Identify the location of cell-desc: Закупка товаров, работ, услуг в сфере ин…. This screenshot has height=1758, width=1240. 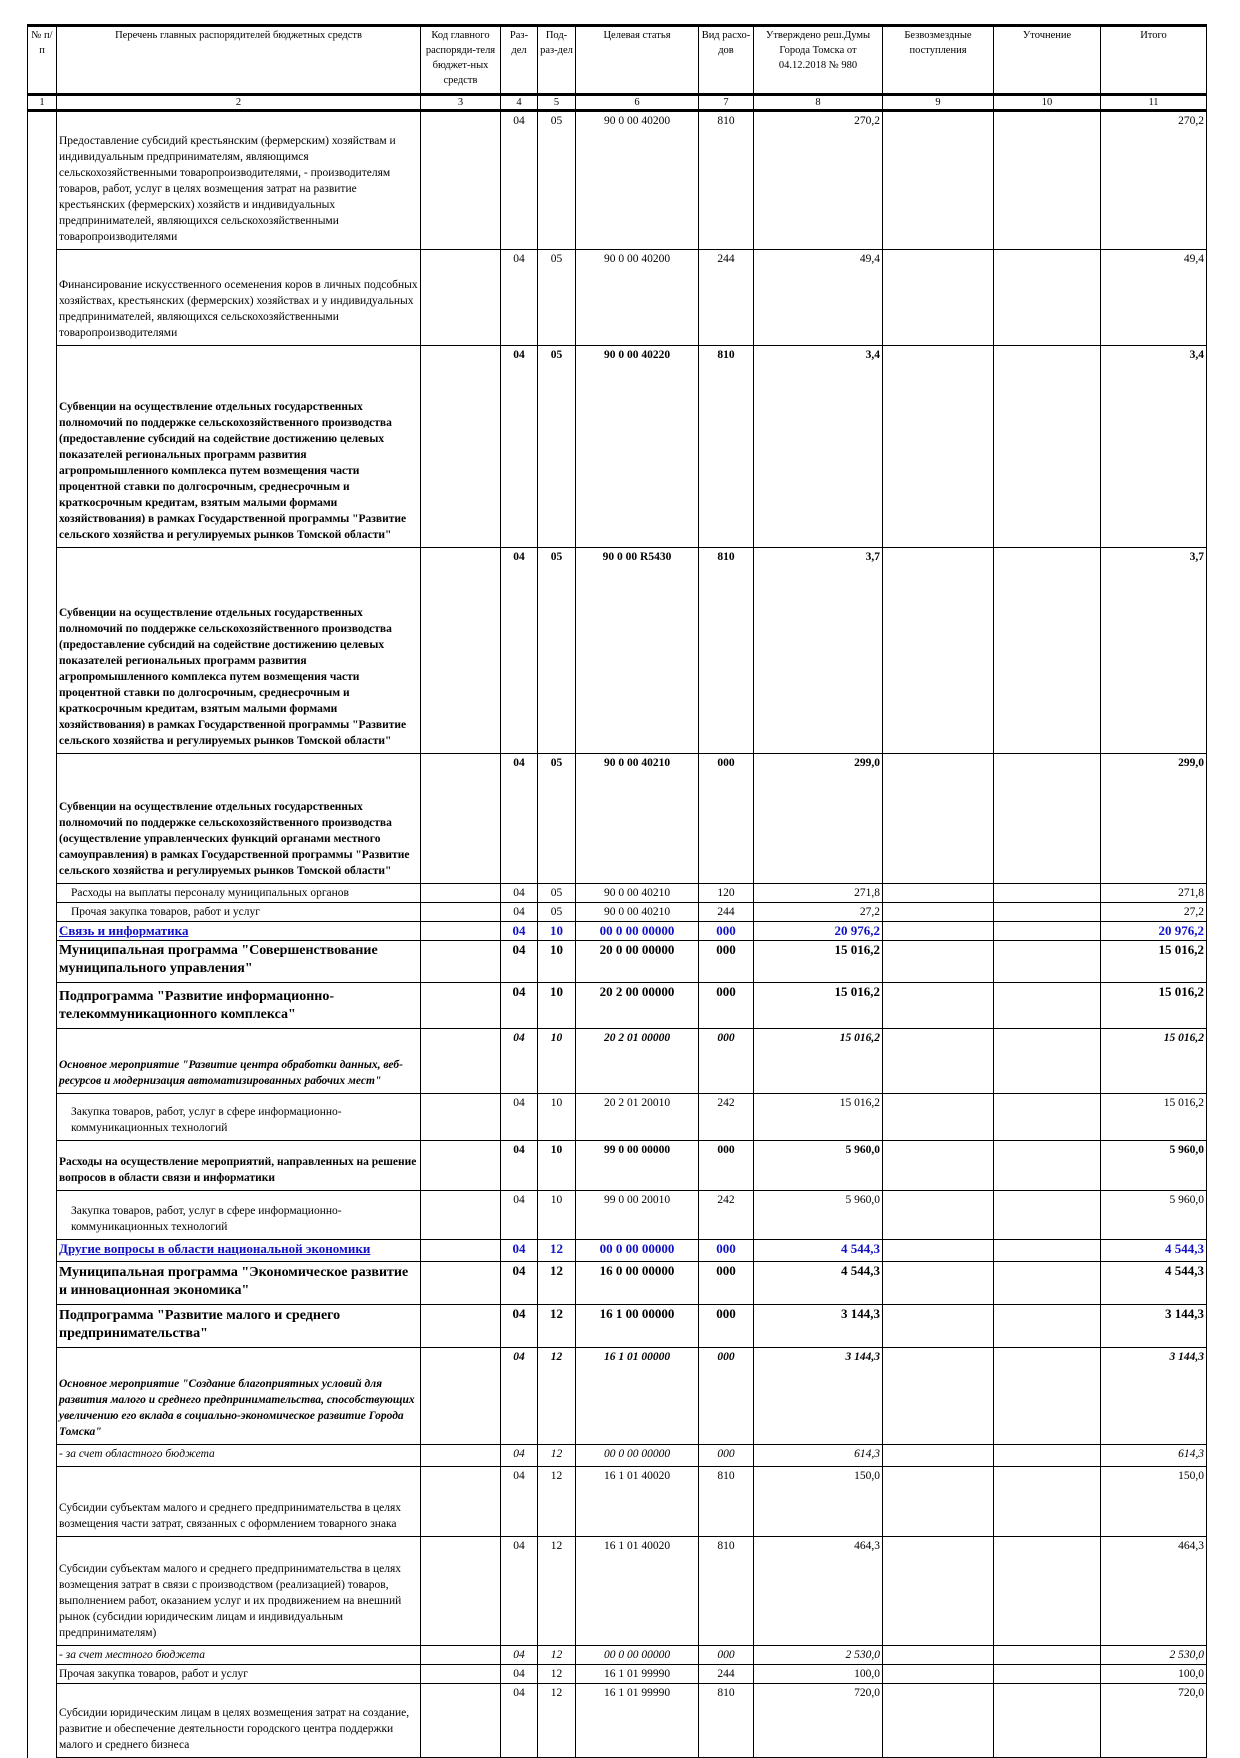
(238, 1117).